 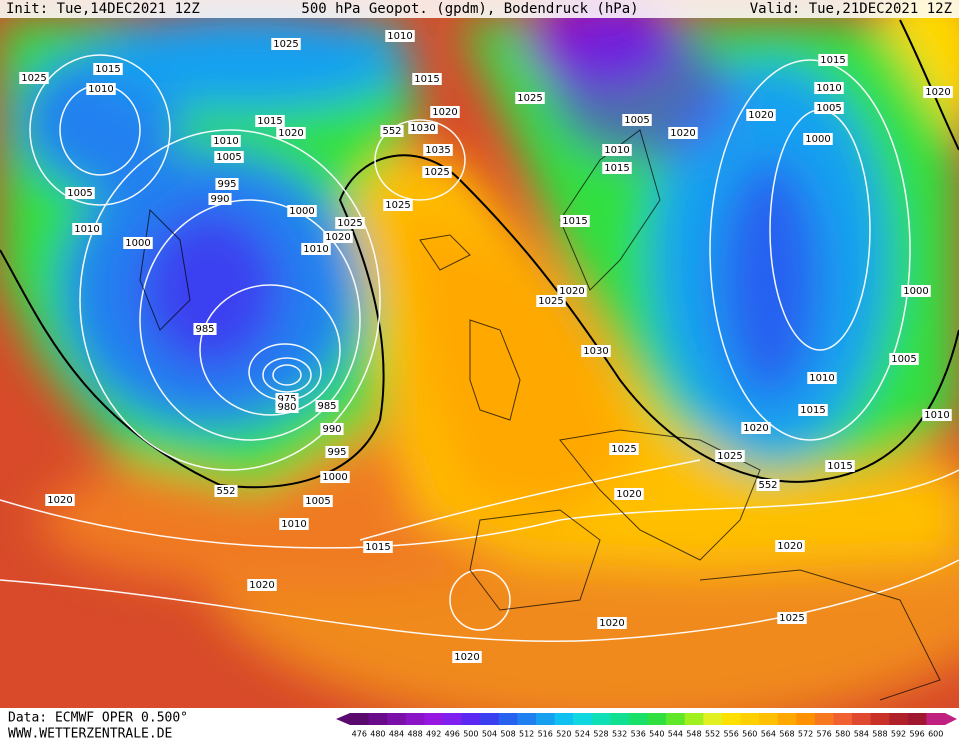 I want to click on colorbar-label: 476, so click(x=359, y=734).